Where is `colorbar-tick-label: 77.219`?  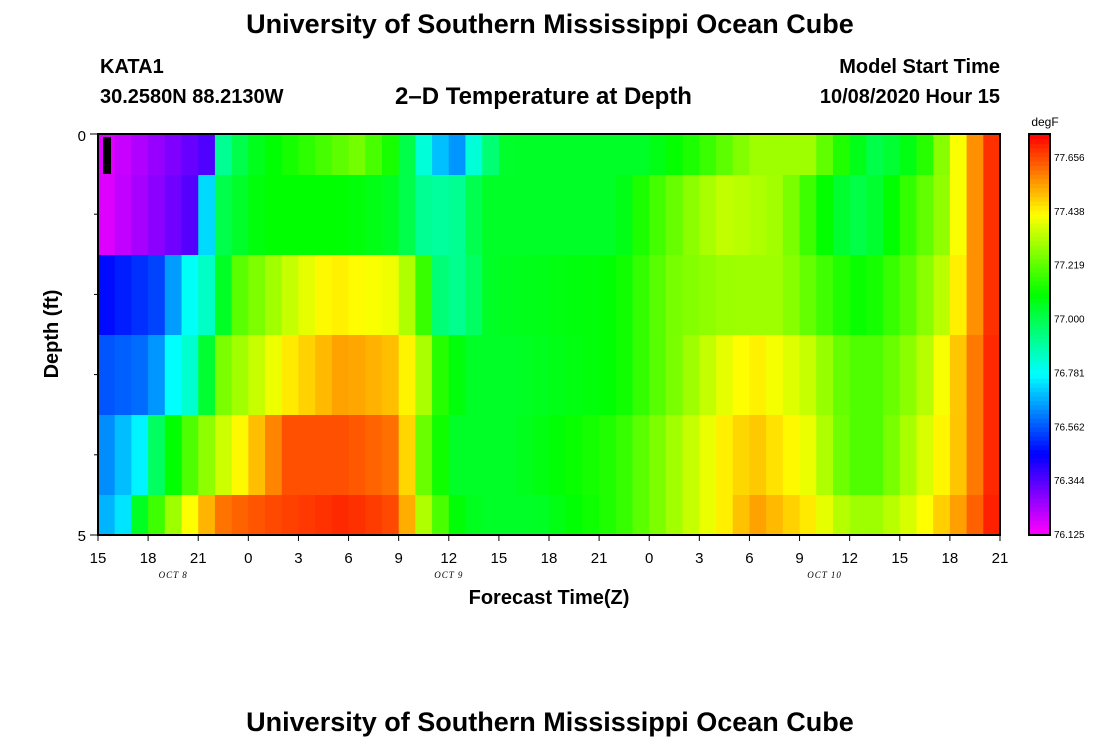 colorbar-tick-label: 77.219 is located at coordinates (1069, 266).